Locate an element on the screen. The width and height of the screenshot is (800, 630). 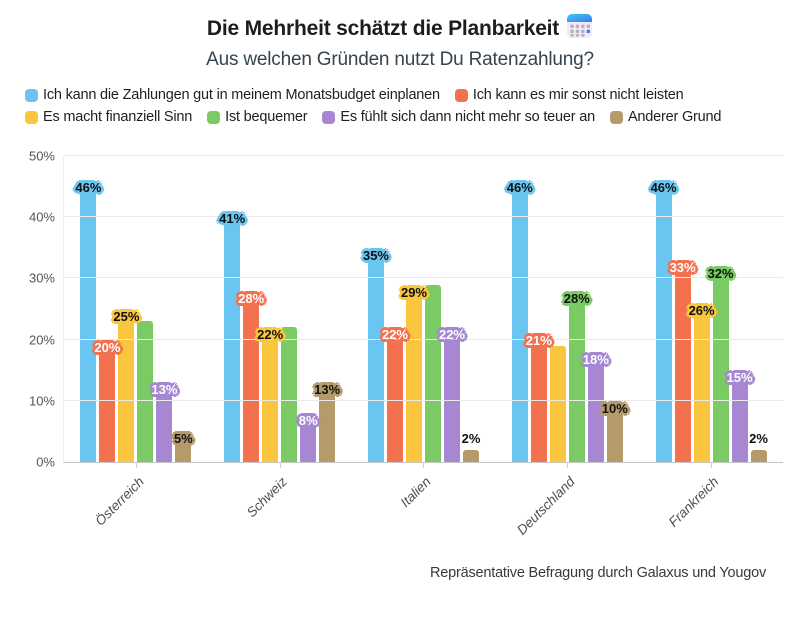
bar: 29% is located at coordinates (414, 373).